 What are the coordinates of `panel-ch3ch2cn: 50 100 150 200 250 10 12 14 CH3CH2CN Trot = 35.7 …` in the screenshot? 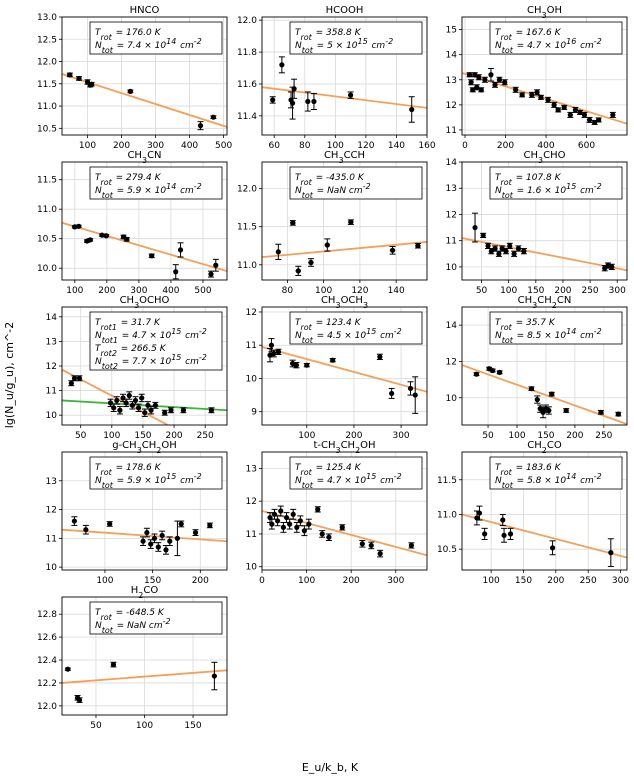 It's located at (537, 368).